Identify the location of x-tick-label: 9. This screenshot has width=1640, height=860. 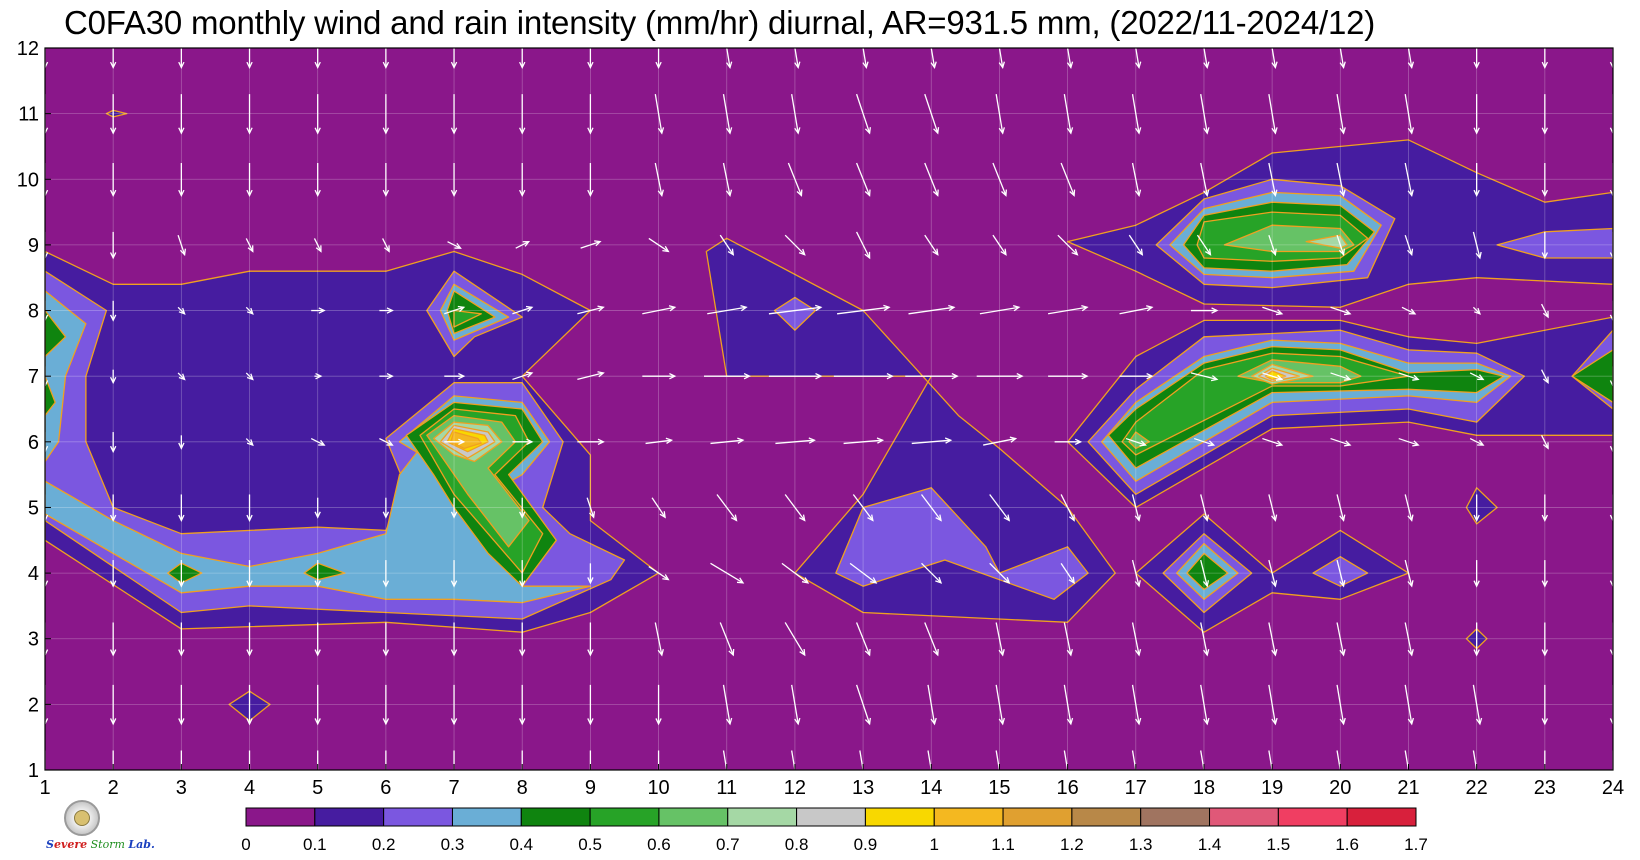
(590, 788).